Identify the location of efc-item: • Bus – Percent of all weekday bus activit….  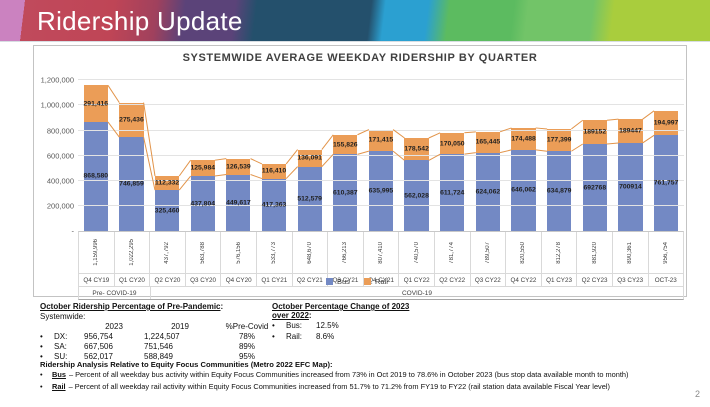
(371, 375).